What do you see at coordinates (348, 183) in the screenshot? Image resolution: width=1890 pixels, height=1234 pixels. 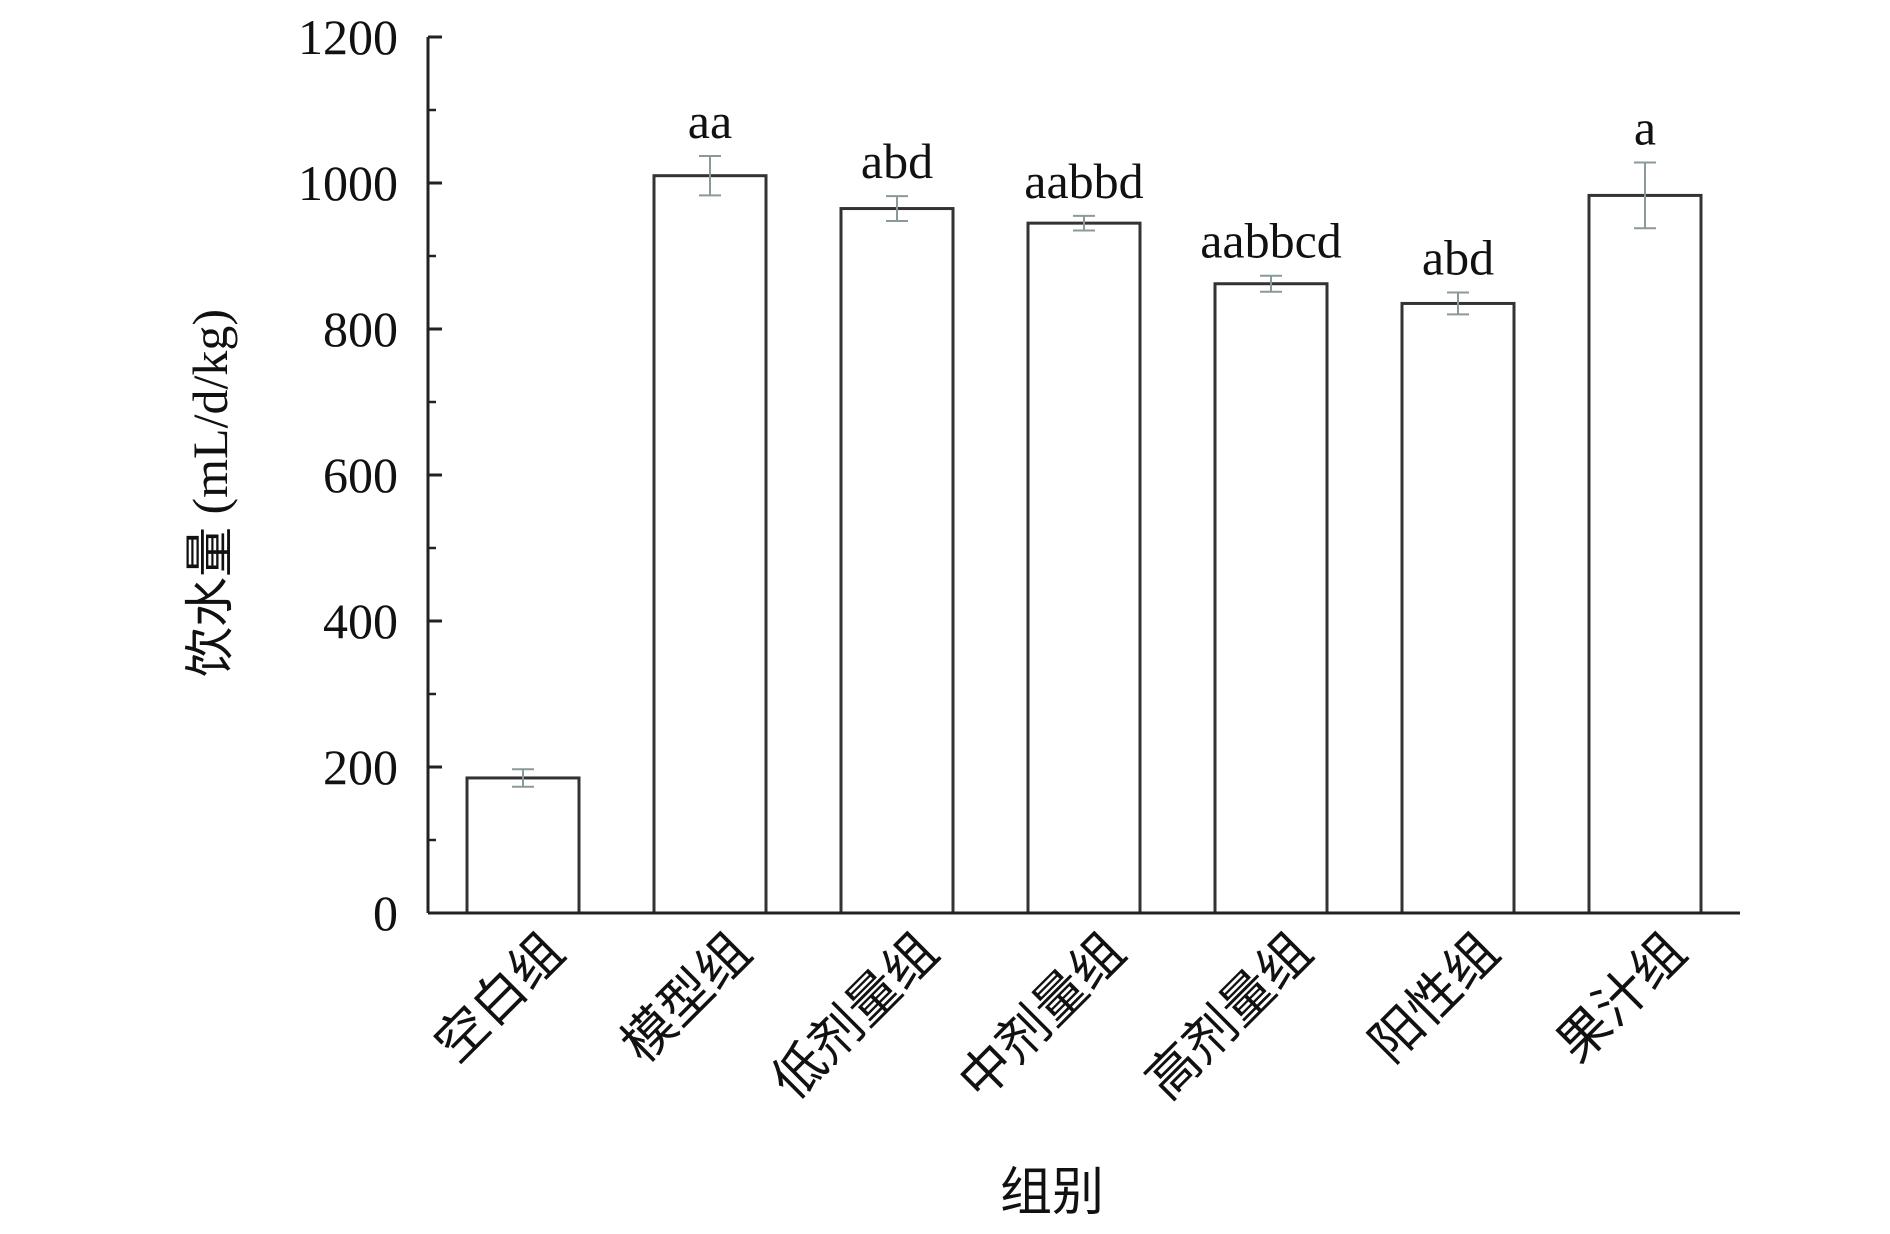 I see `y-tick-label: 1000` at bounding box center [348, 183].